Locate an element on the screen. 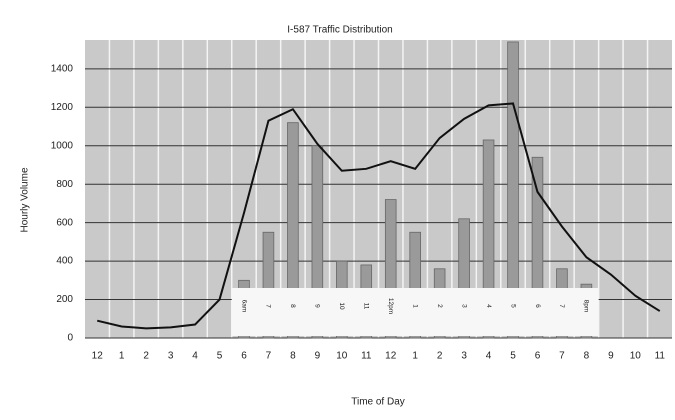  y-axis-title: Hourly Volume is located at coordinates (25, 199).